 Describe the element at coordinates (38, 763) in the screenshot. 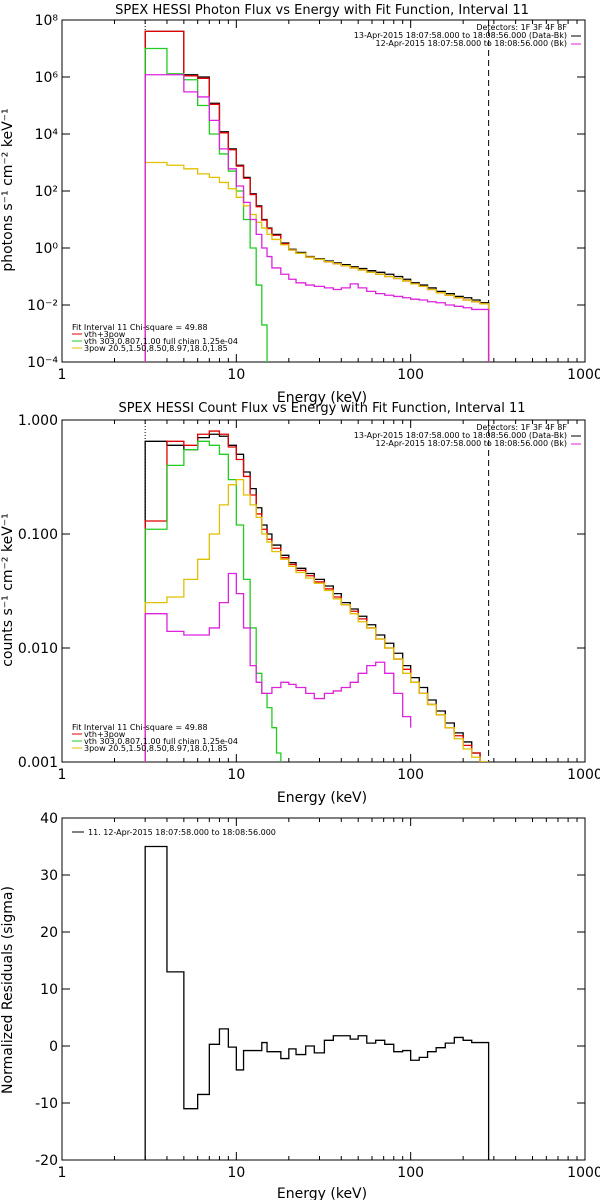

I see `y-tick-label: 0.001` at that location.